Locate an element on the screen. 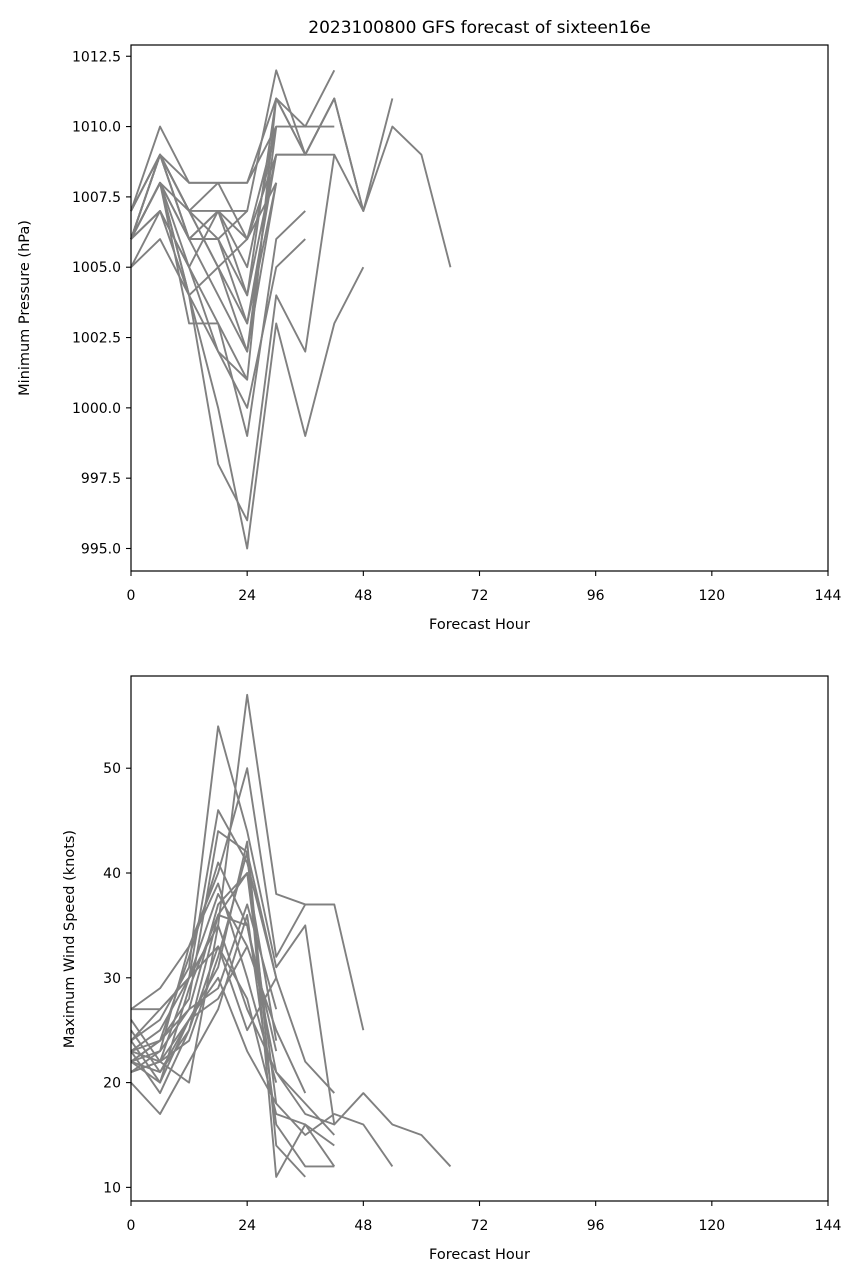  wind-x-tick-label: 72 is located at coordinates (480, 1226).